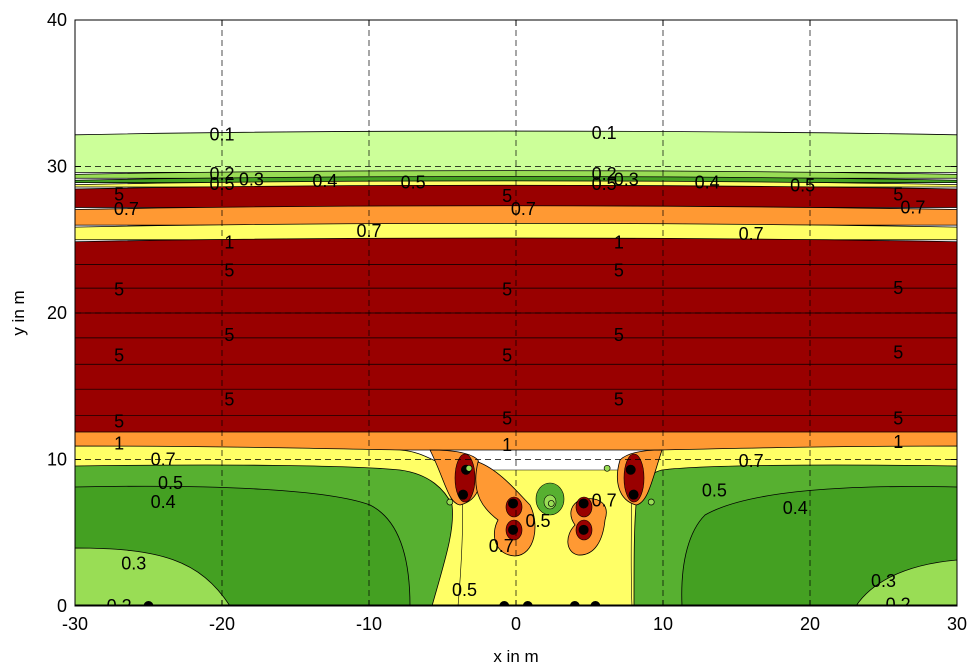 This screenshot has width=973, height=669. Describe the element at coordinates (57, 313) in the screenshot. I see `y-tick-label: 20` at that location.